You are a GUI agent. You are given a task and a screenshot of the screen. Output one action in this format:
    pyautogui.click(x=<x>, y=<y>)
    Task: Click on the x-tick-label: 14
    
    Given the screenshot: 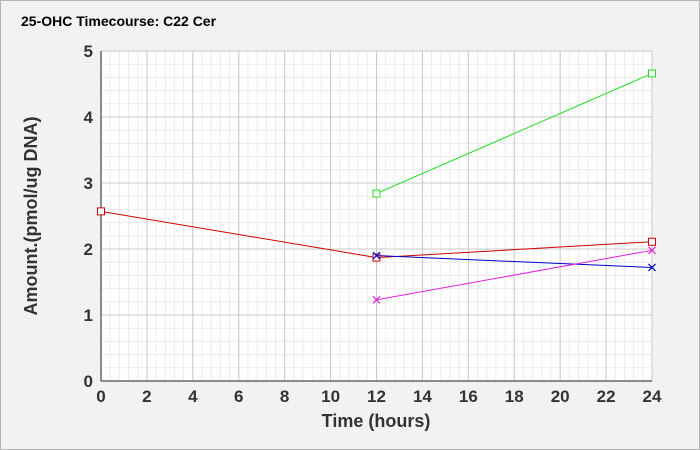 What is the action you would take?
    pyautogui.click(x=422, y=396)
    